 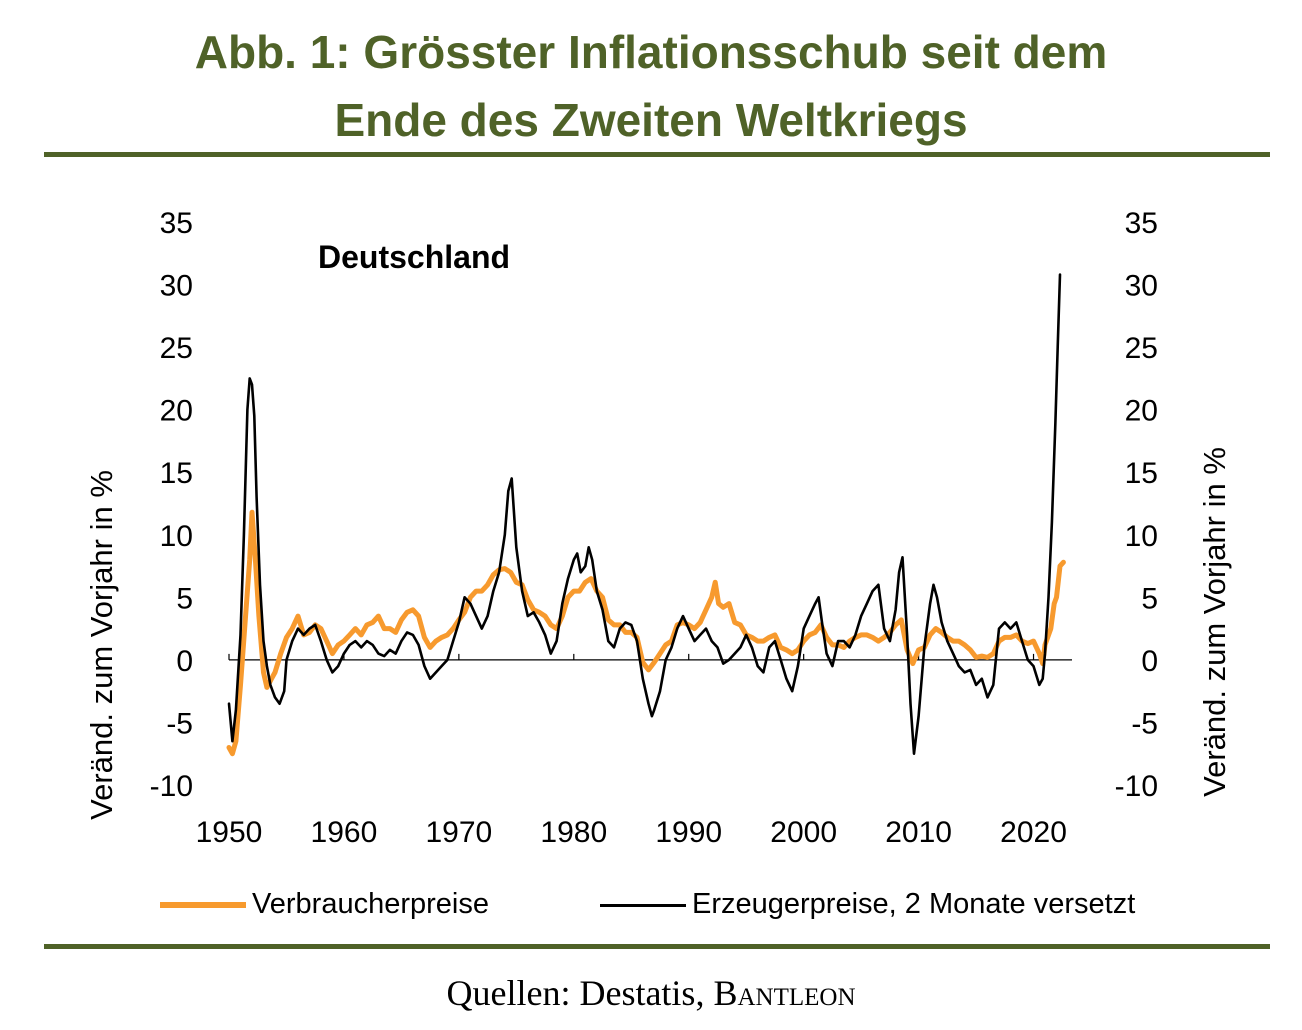 I want to click on x-tick-label-2010: 2010, so click(x=918, y=832).